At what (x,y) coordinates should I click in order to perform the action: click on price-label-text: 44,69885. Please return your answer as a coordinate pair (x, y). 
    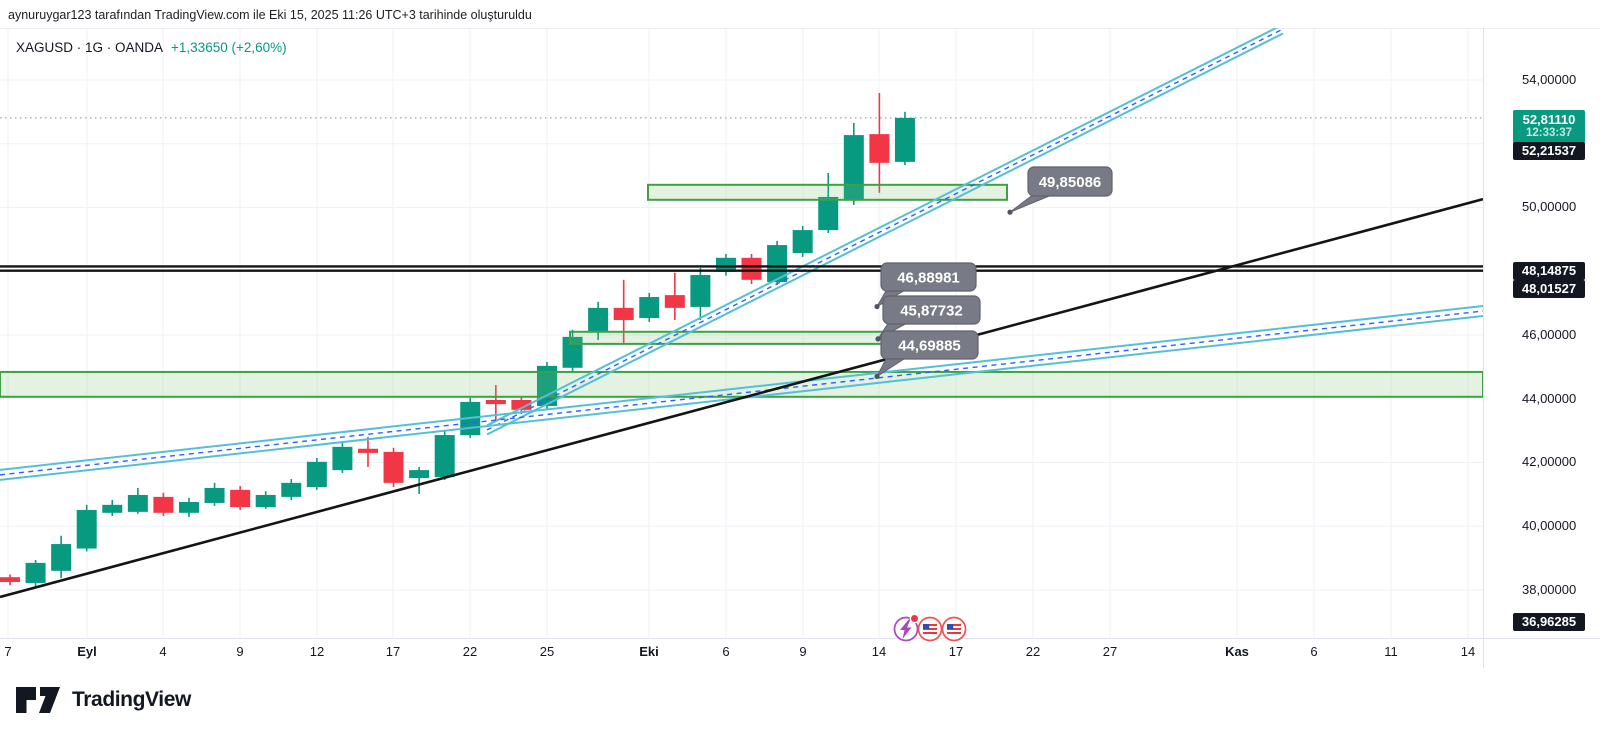
    Looking at the image, I should click on (929, 346).